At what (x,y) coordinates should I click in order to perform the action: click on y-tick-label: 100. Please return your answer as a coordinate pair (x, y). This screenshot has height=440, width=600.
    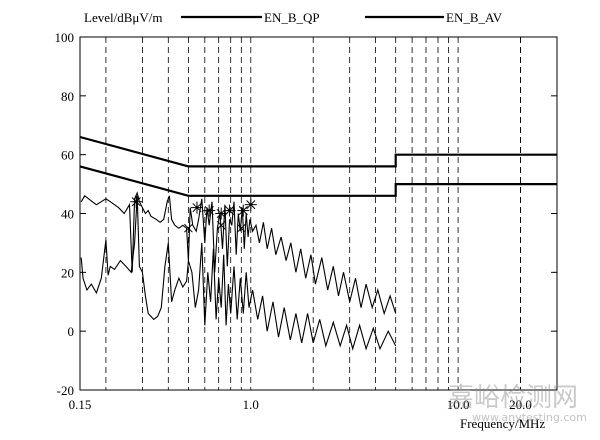
    Looking at the image, I should click on (65, 37).